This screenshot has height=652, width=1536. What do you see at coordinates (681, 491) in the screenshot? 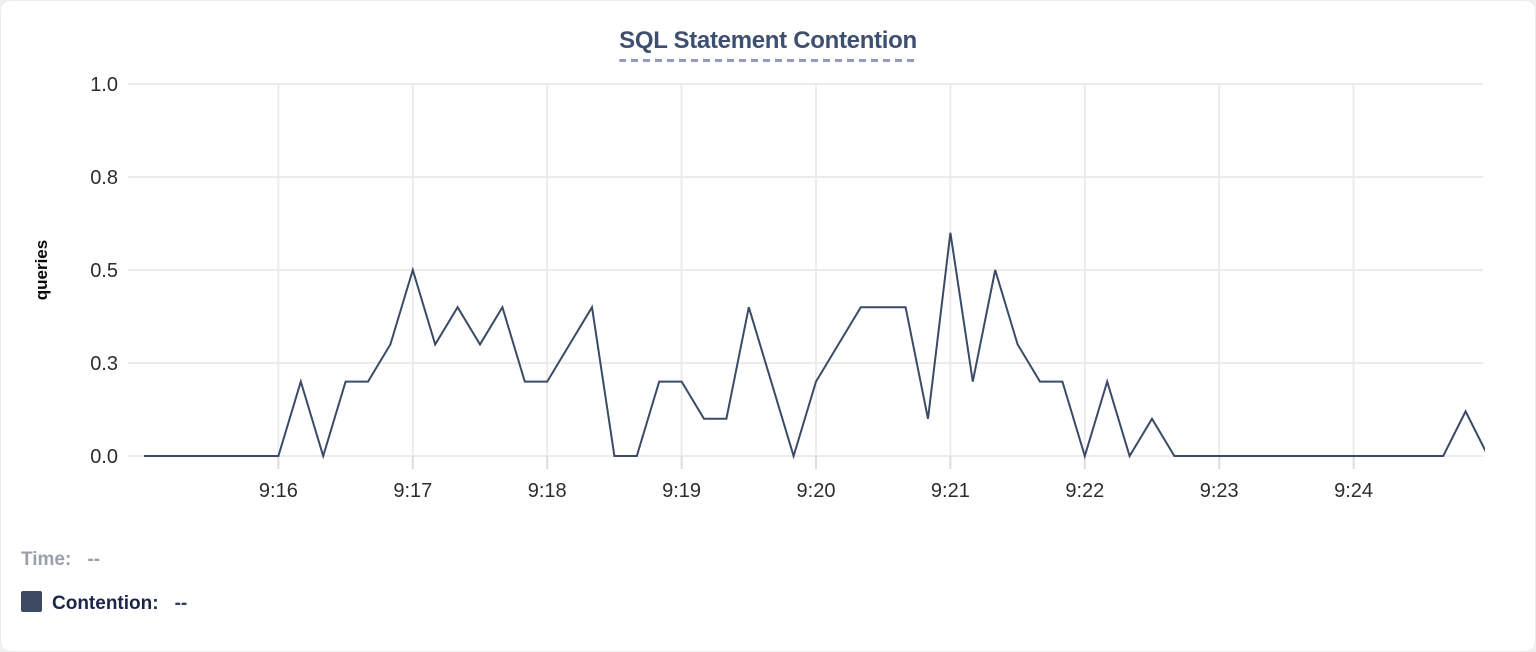
I see `x-tick-label: 9:19` at bounding box center [681, 491].